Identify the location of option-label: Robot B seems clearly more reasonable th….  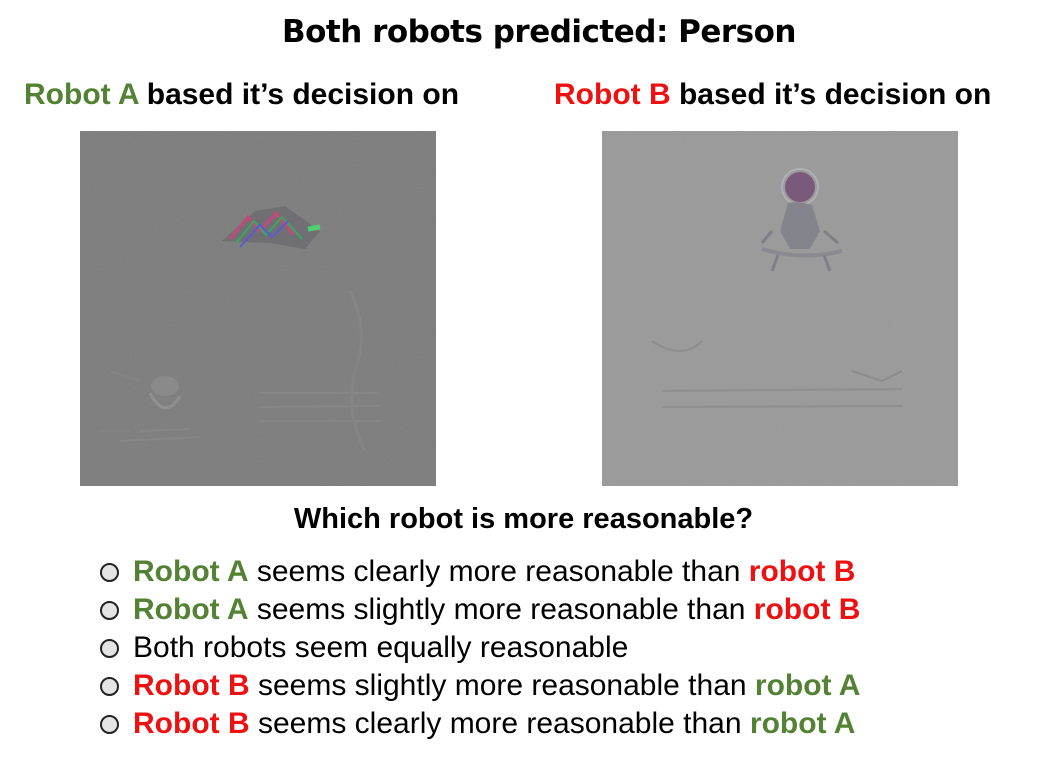
(494, 724).